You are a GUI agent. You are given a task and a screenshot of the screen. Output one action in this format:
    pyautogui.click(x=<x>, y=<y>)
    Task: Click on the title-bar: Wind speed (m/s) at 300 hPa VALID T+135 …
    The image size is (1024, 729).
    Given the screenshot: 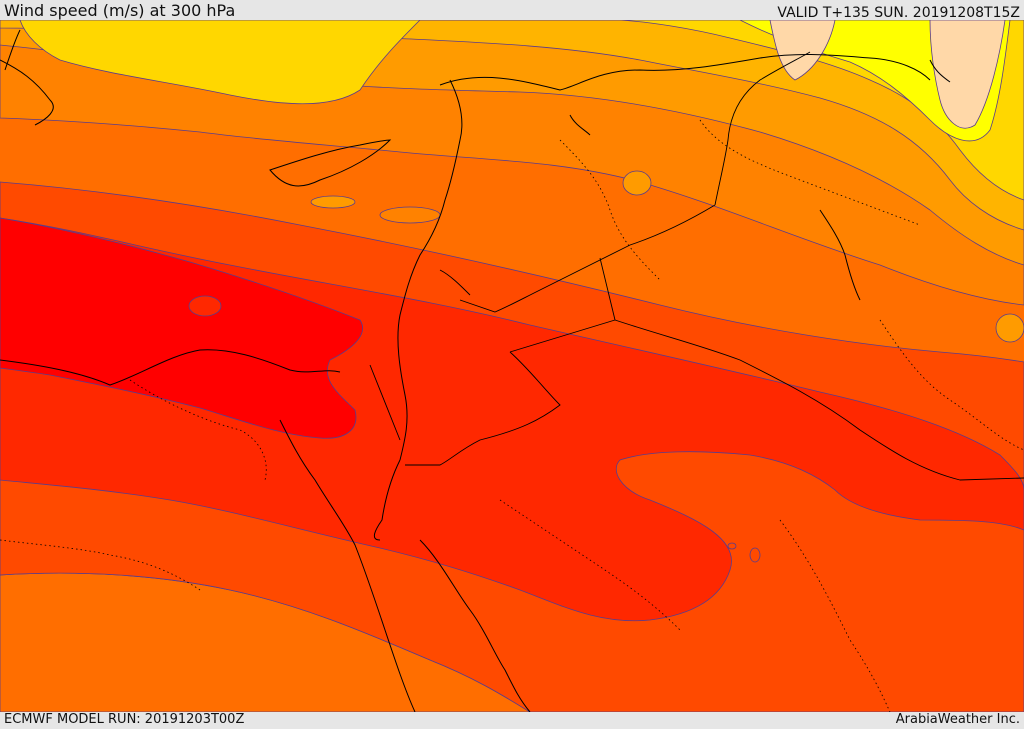 What is the action you would take?
    pyautogui.click(x=512, y=10)
    